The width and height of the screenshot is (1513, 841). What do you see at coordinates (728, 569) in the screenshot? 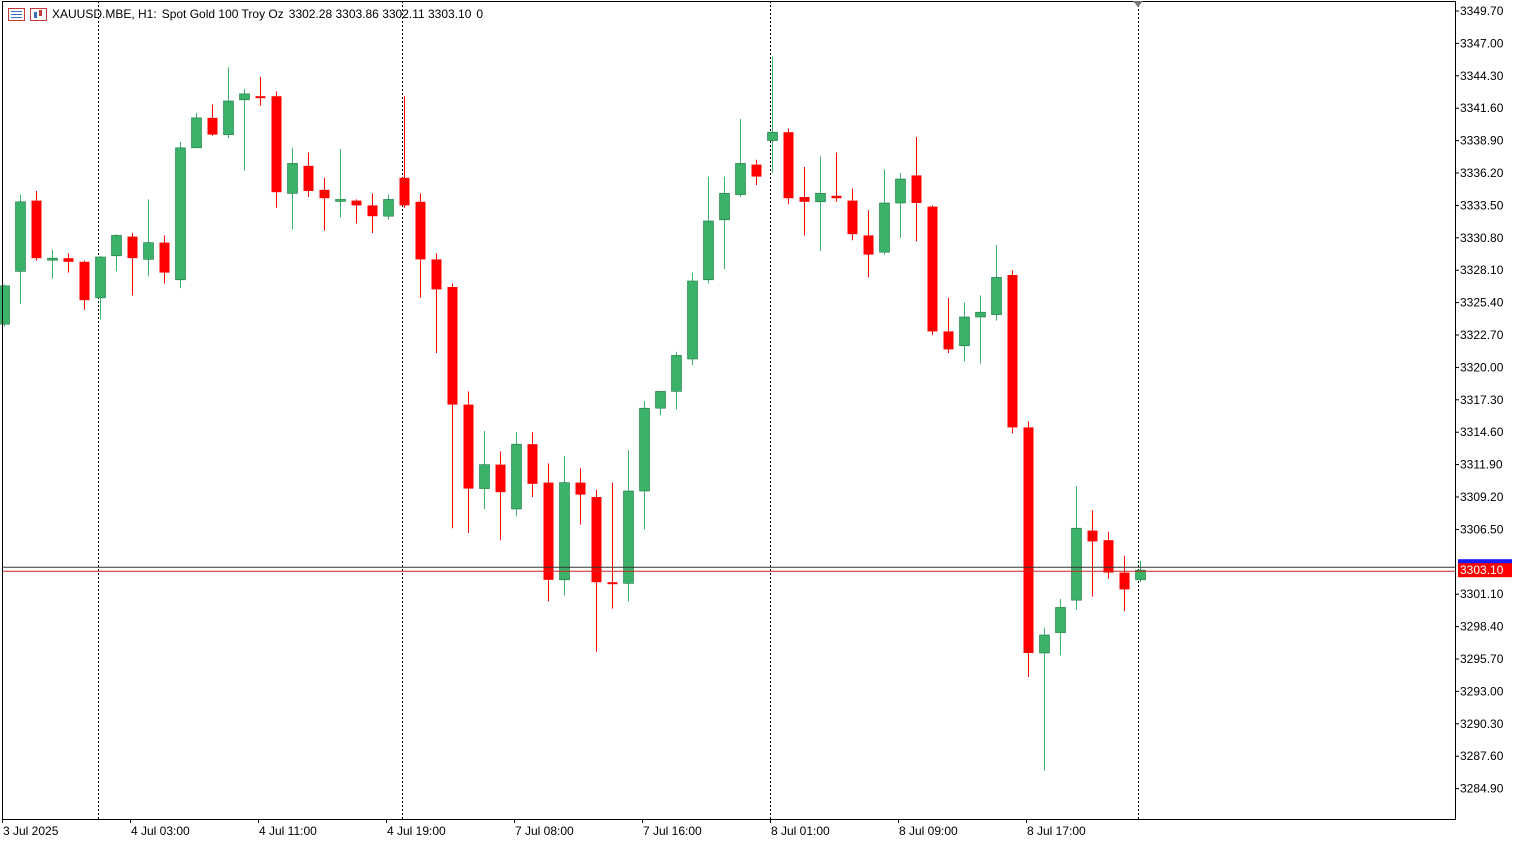
I see `price-lines` at bounding box center [728, 569].